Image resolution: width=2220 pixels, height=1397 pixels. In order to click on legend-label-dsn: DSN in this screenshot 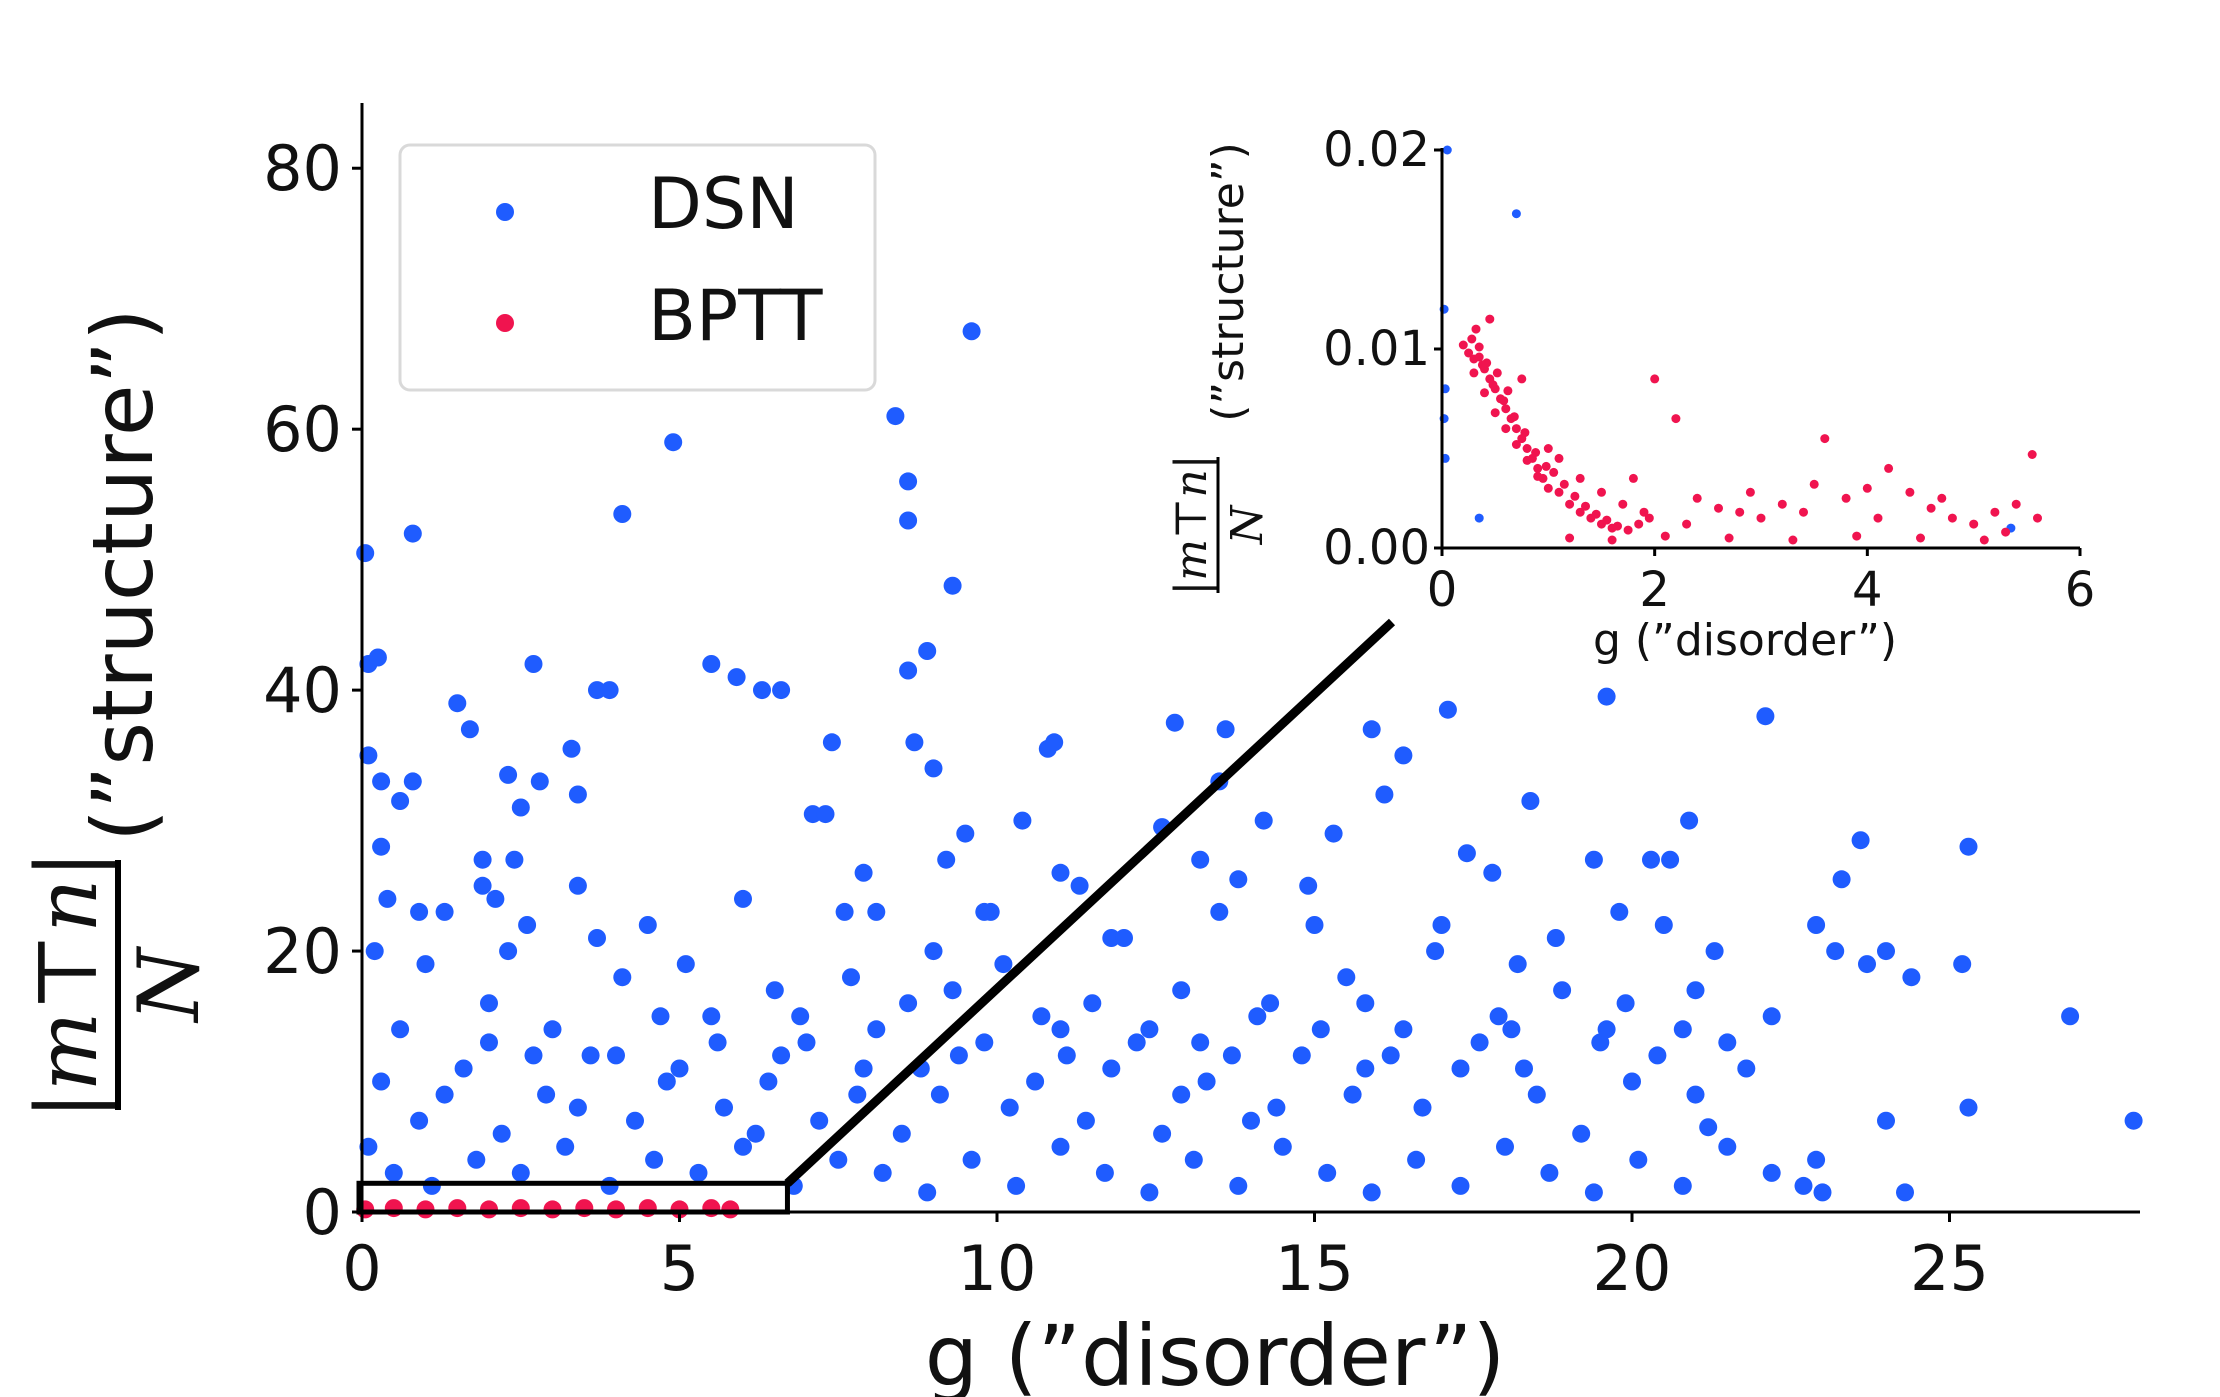, I will do `click(723, 204)`.